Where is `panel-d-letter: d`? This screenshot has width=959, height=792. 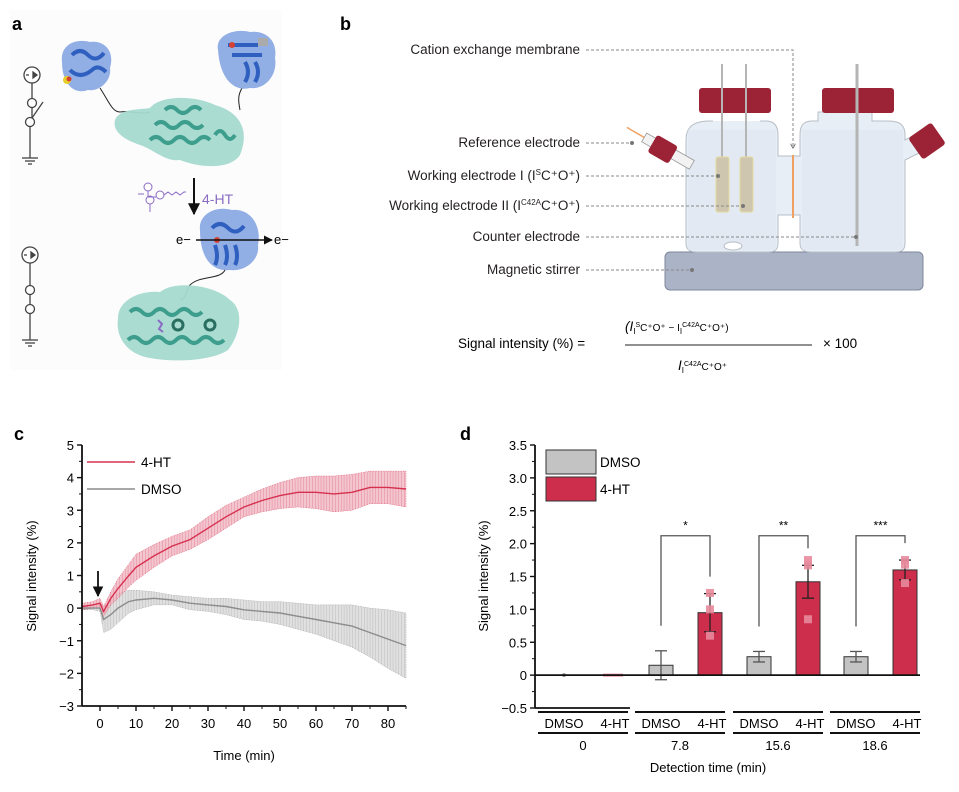 panel-d-letter: d is located at coordinates (465, 434).